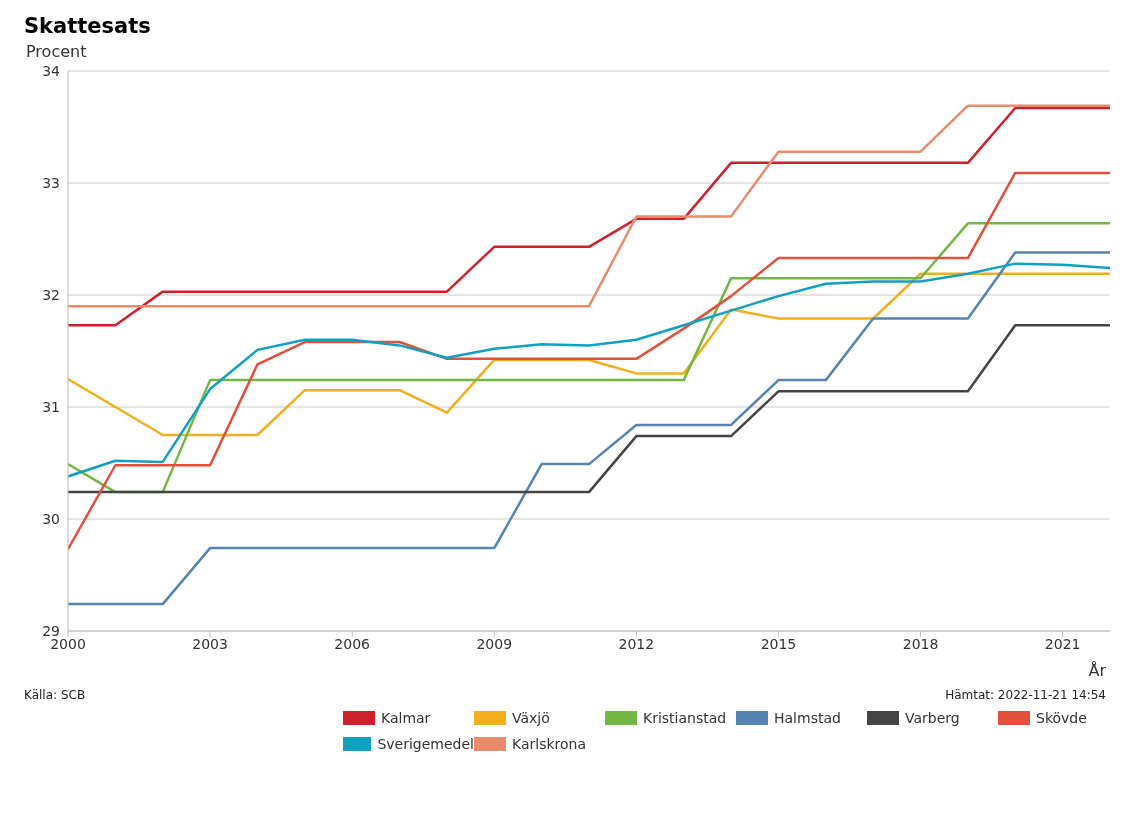 Image resolution: width=1132 pixels, height=818 pixels. I want to click on x-tick-label: 2006, so click(352, 643).